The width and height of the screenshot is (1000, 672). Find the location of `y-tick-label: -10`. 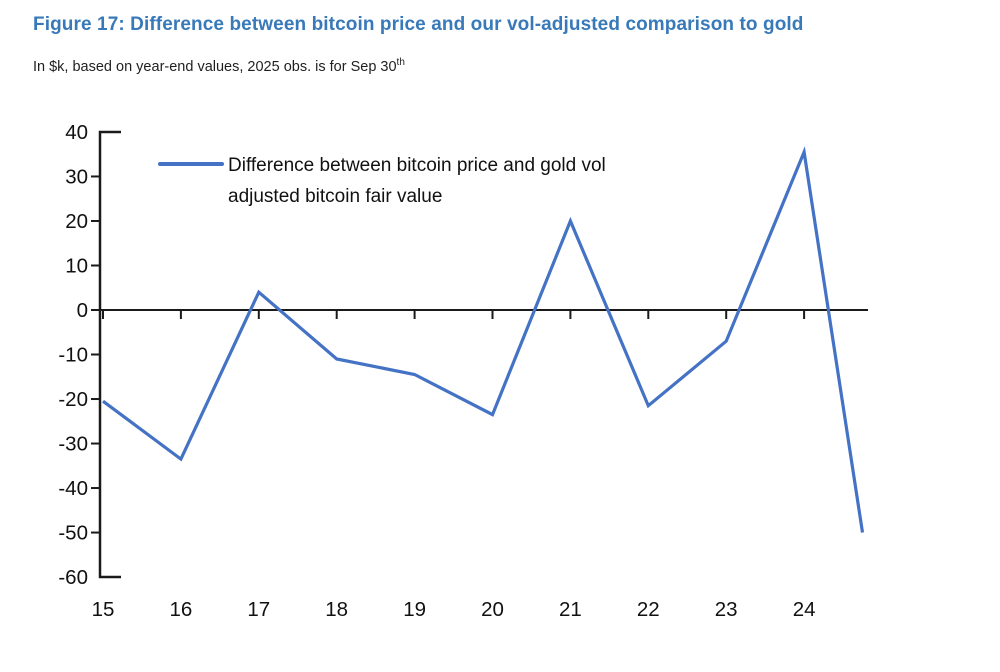

y-tick-label: -10 is located at coordinates (73, 355).